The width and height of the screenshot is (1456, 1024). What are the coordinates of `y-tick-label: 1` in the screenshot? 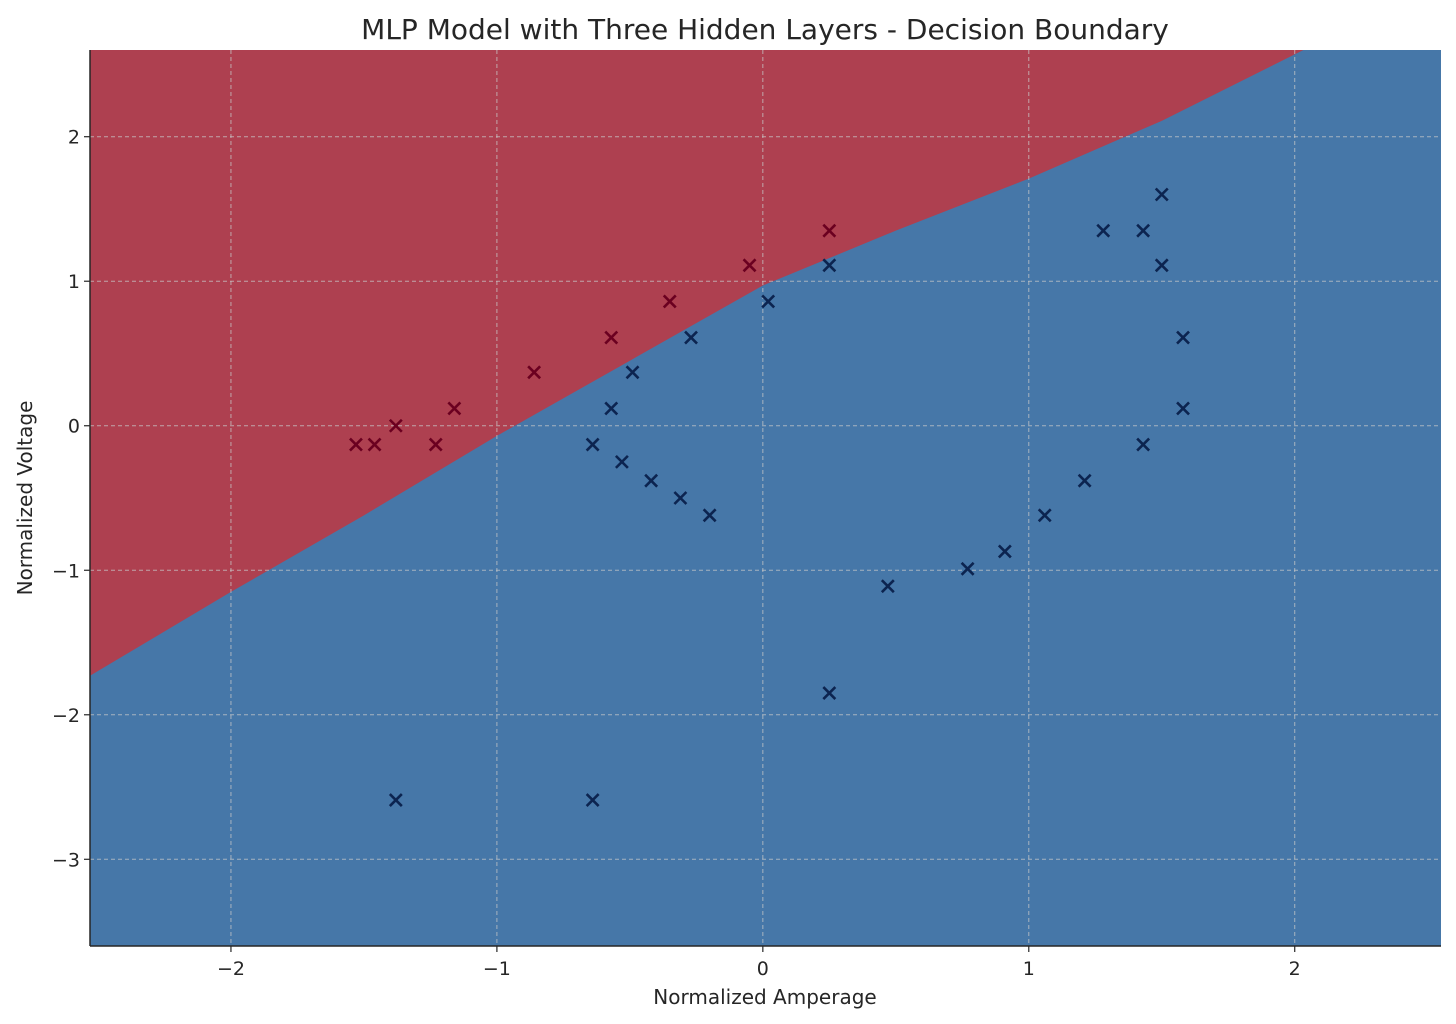 It's located at (74, 282).